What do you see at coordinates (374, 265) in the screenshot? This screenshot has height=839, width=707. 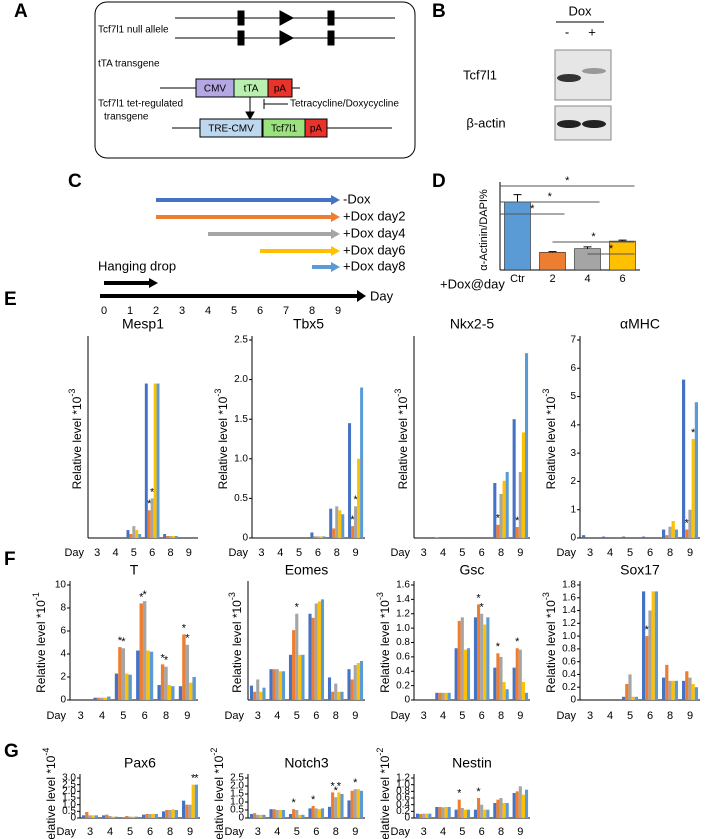 I see `arrow-label: +Dox day8` at bounding box center [374, 265].